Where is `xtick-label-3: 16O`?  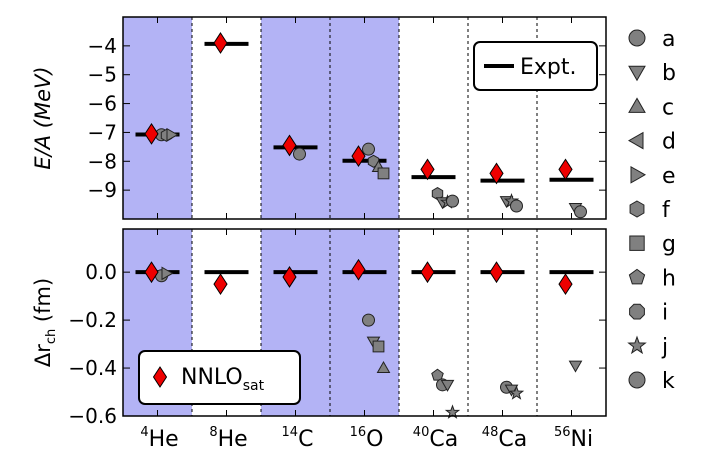
xtick-label-3: 16O is located at coordinates (367, 438).